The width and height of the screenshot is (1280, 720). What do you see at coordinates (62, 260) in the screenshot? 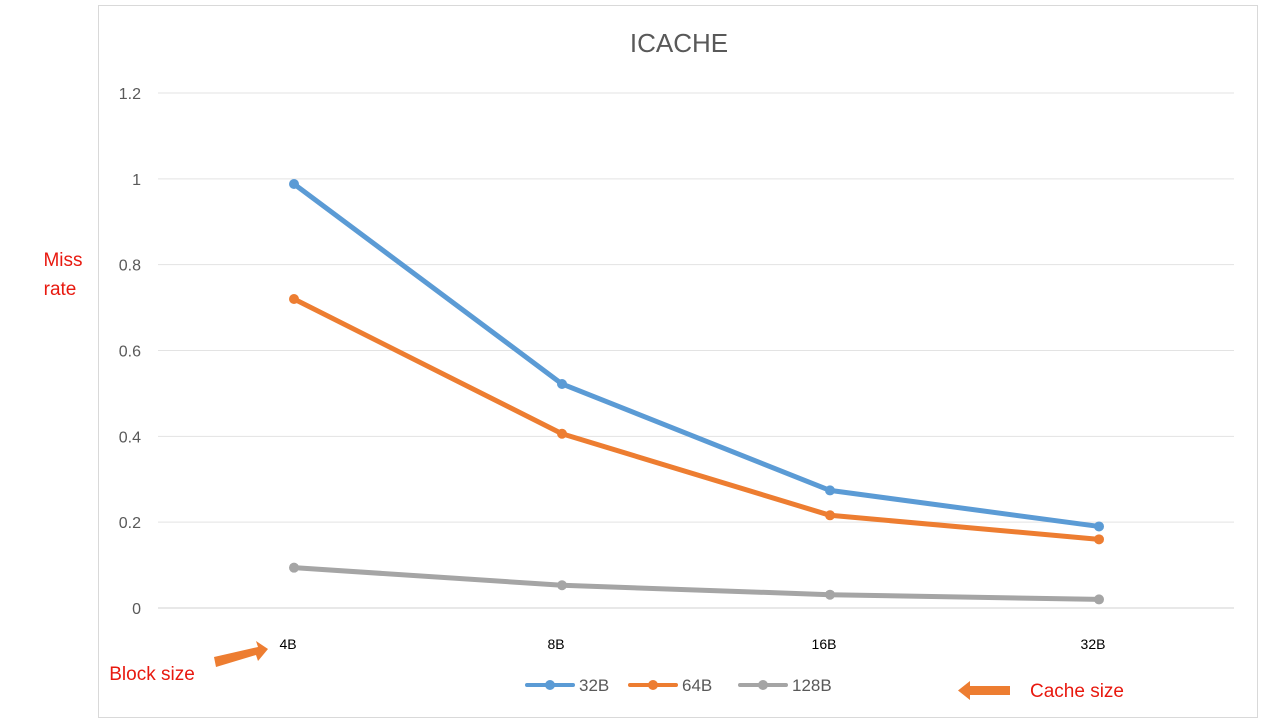
I see `y-axis-label-line-1: Miss` at bounding box center [62, 260].